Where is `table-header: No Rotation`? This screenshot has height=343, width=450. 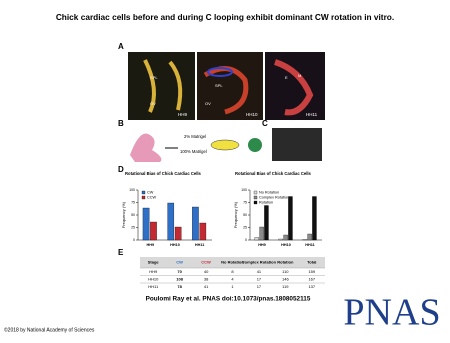
table-header: No Rotation is located at coordinates (232, 262).